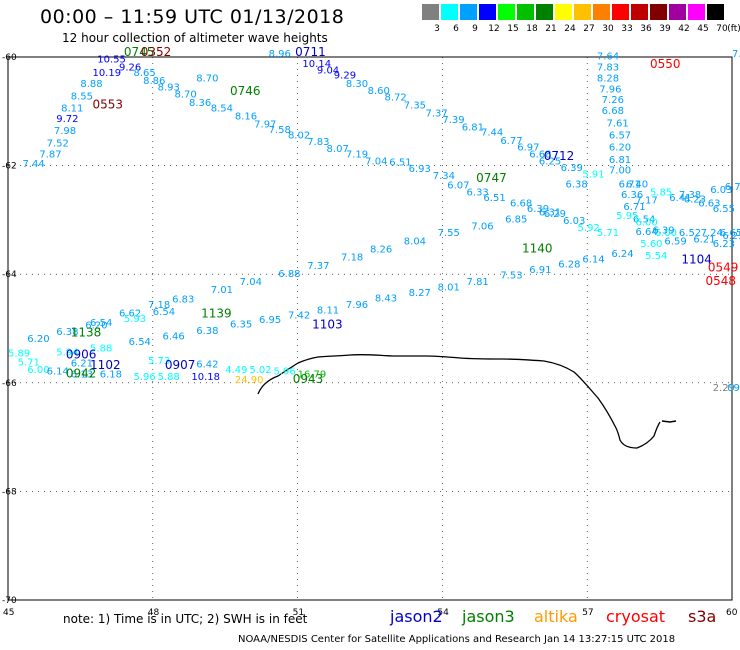  I want to click on scale-unit: (ft), so click(733, 29).